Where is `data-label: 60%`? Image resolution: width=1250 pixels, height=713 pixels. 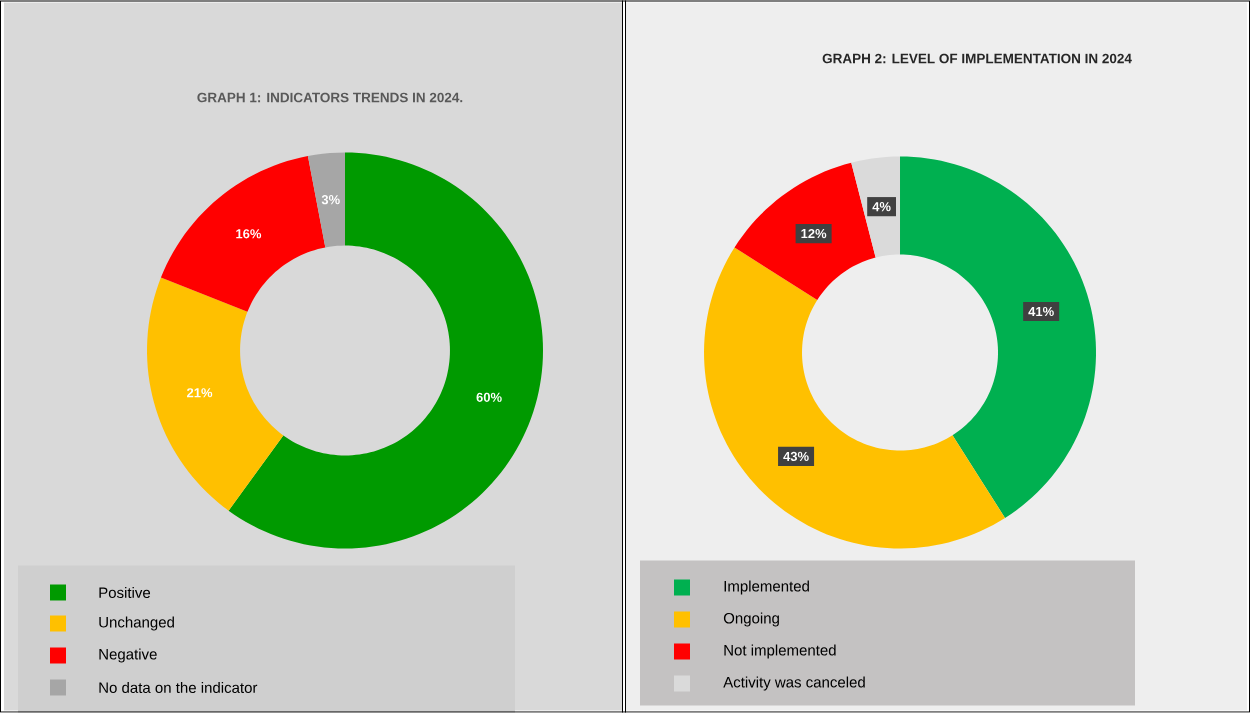 data-label: 60% is located at coordinates (489, 397).